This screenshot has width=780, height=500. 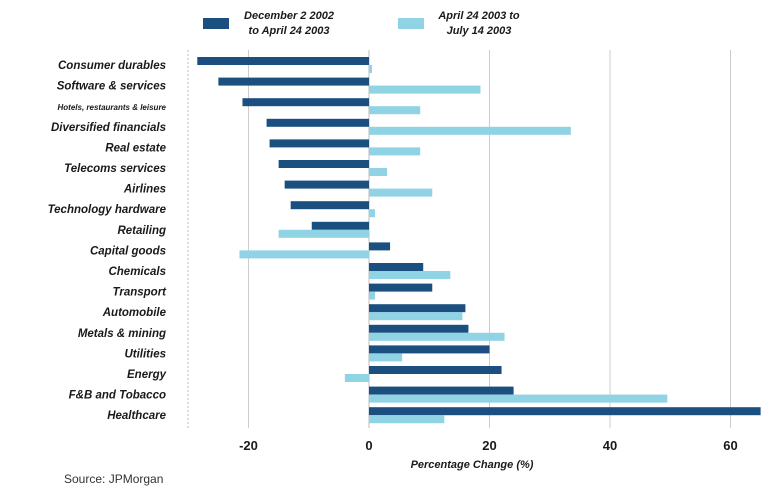 What do you see at coordinates (730, 445) in the screenshot?
I see `x-tick-label: 60` at bounding box center [730, 445].